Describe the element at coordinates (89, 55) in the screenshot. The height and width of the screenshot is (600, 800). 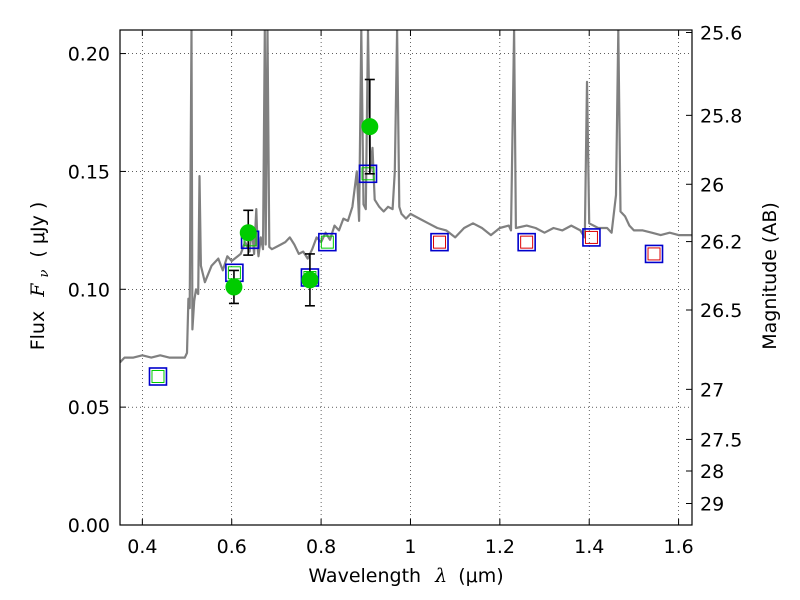
I see `y-tick-label: 0.20` at that location.